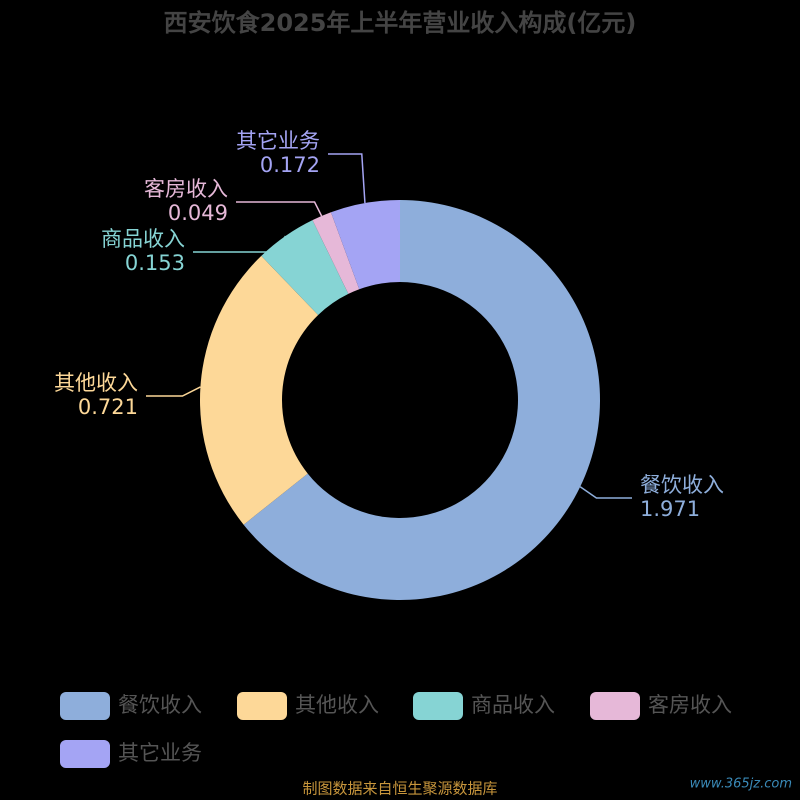  I want to click on slice-value: 0.721, so click(108, 407).